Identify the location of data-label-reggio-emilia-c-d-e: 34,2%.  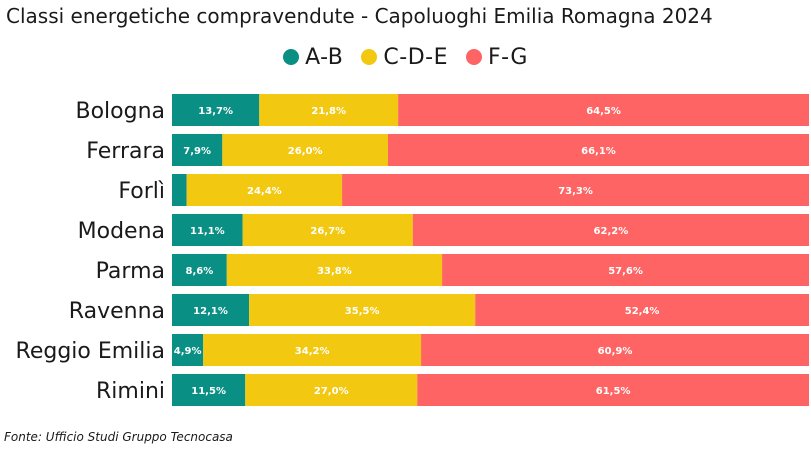
(312, 351).